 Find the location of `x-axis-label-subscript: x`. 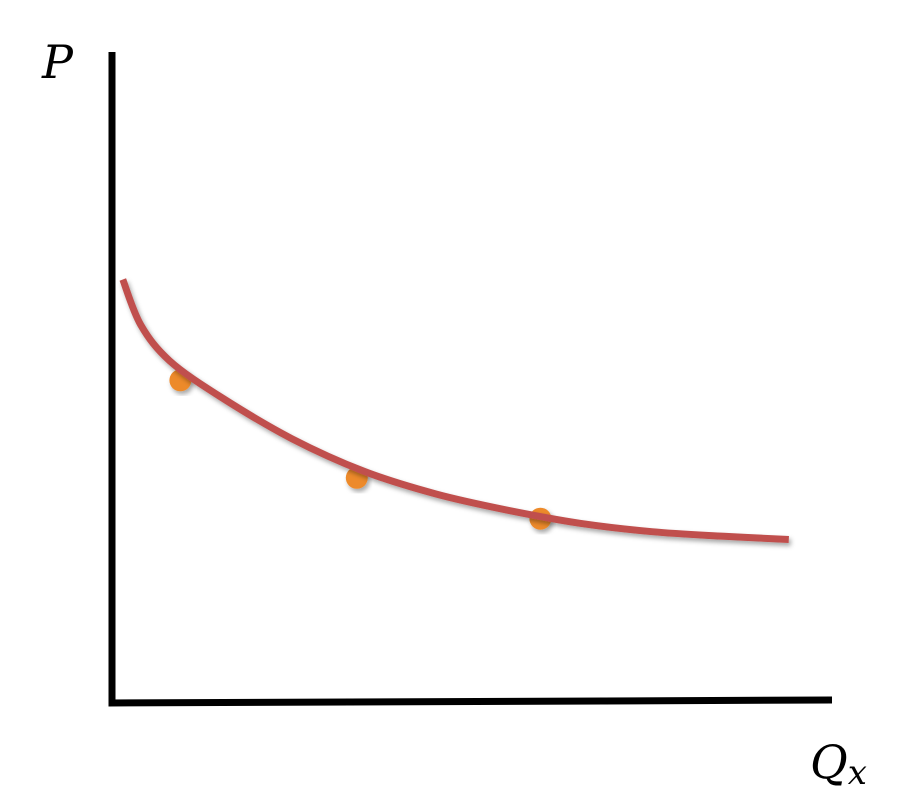

x-axis-label-subscript: x is located at coordinates (857, 773).